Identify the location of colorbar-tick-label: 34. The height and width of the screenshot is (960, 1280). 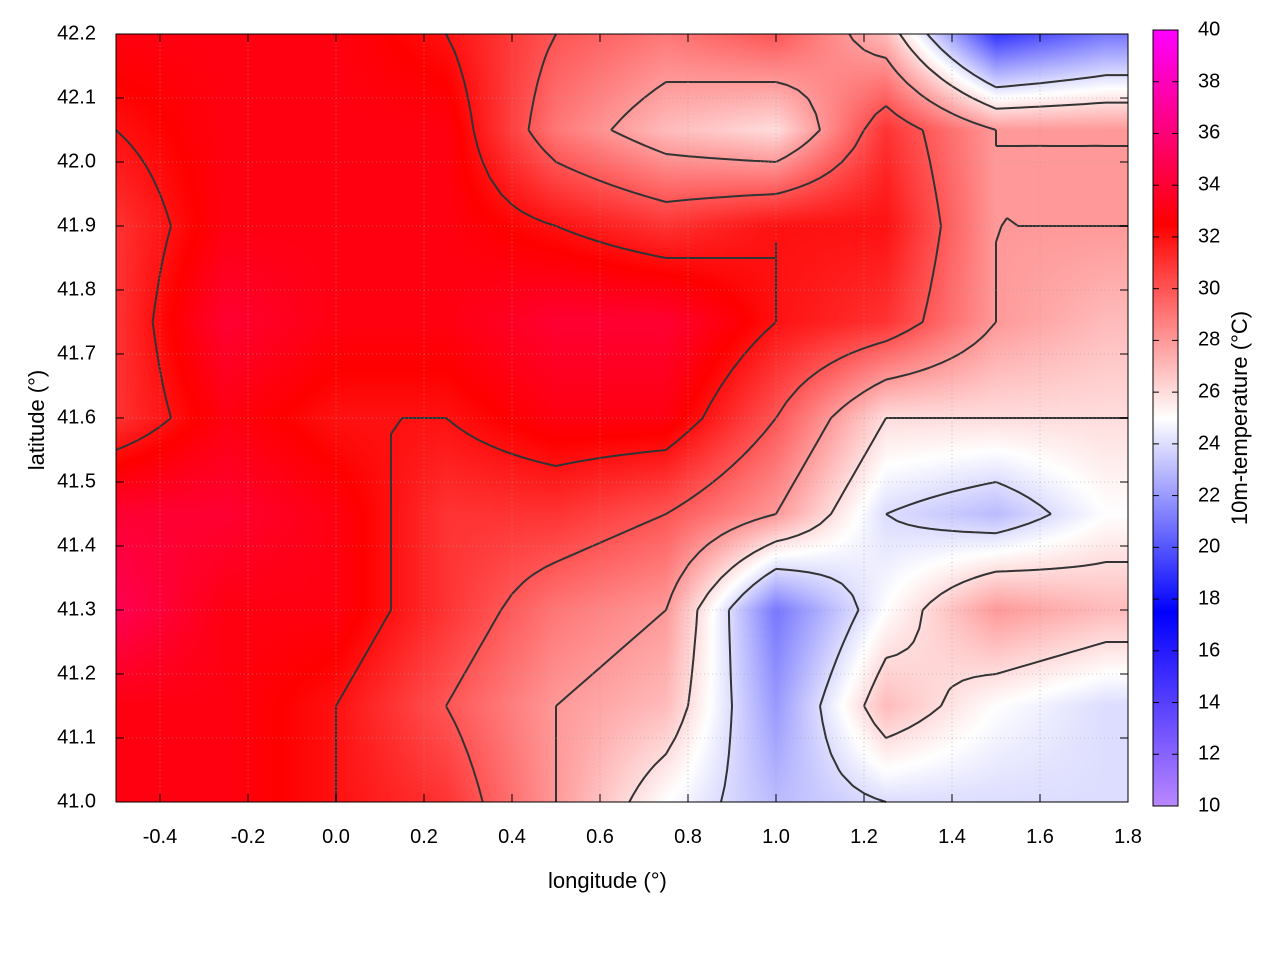
(1209, 184).